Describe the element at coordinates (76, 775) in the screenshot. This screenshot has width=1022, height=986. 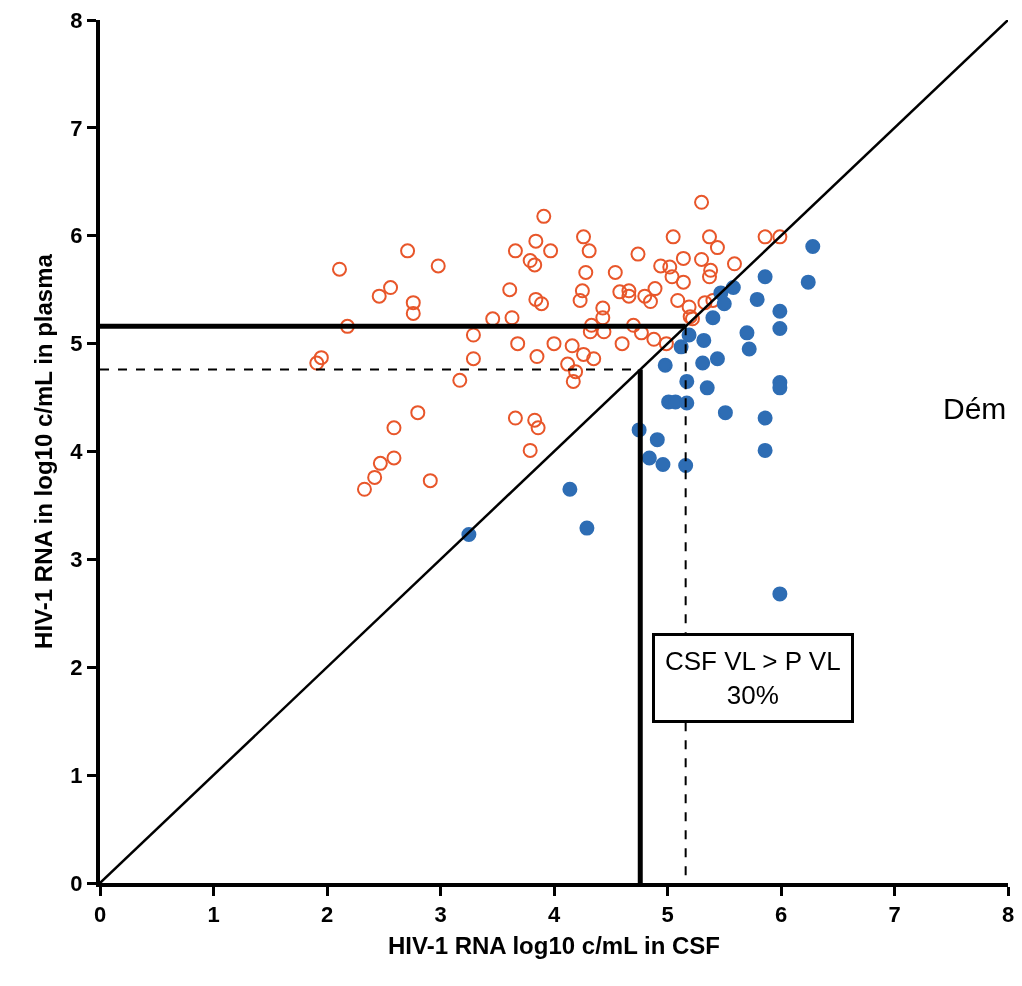
I see `y-tick-label: 1` at that location.